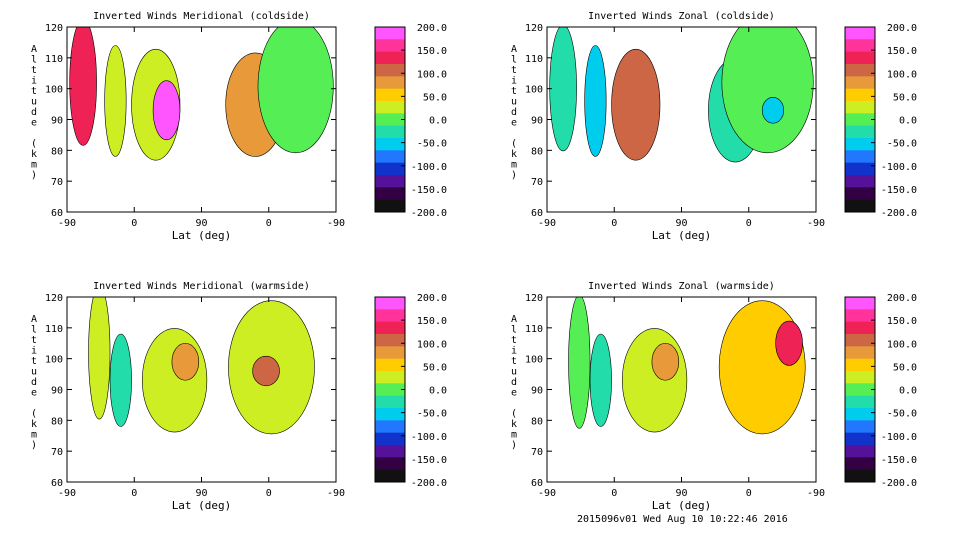  I want to click on x-axis-label: Lat (deg), so click(202, 505).